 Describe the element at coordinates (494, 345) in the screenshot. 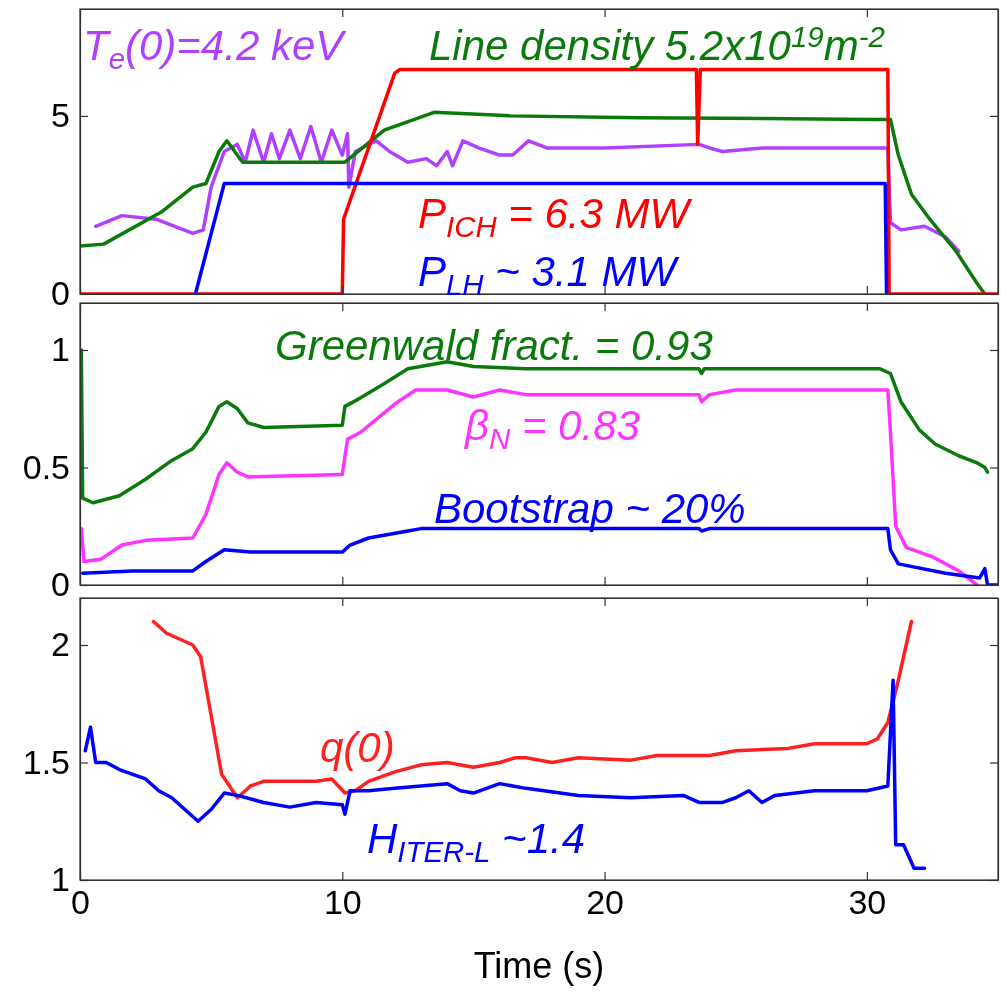

I see `series-label: Greenwald fract. = 0.93` at that location.